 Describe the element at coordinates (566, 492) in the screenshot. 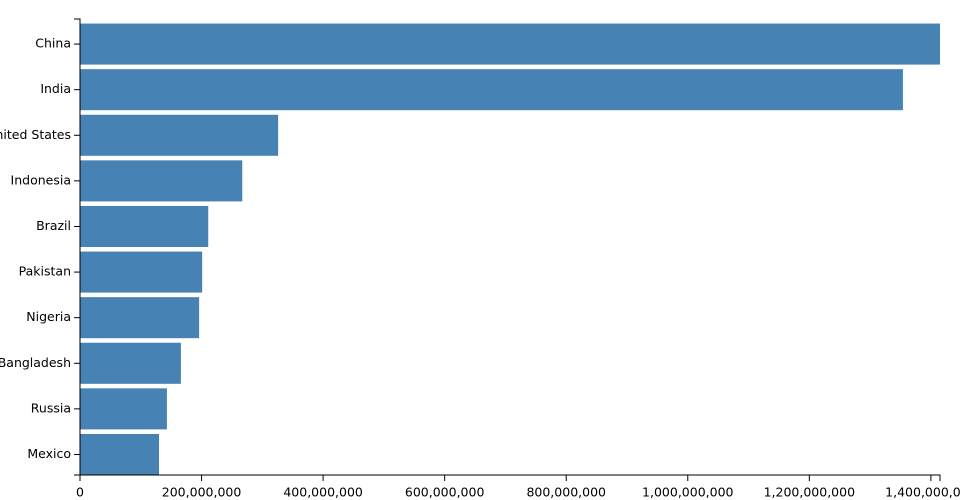

I see `x-tick-label: 800,000,000` at that location.